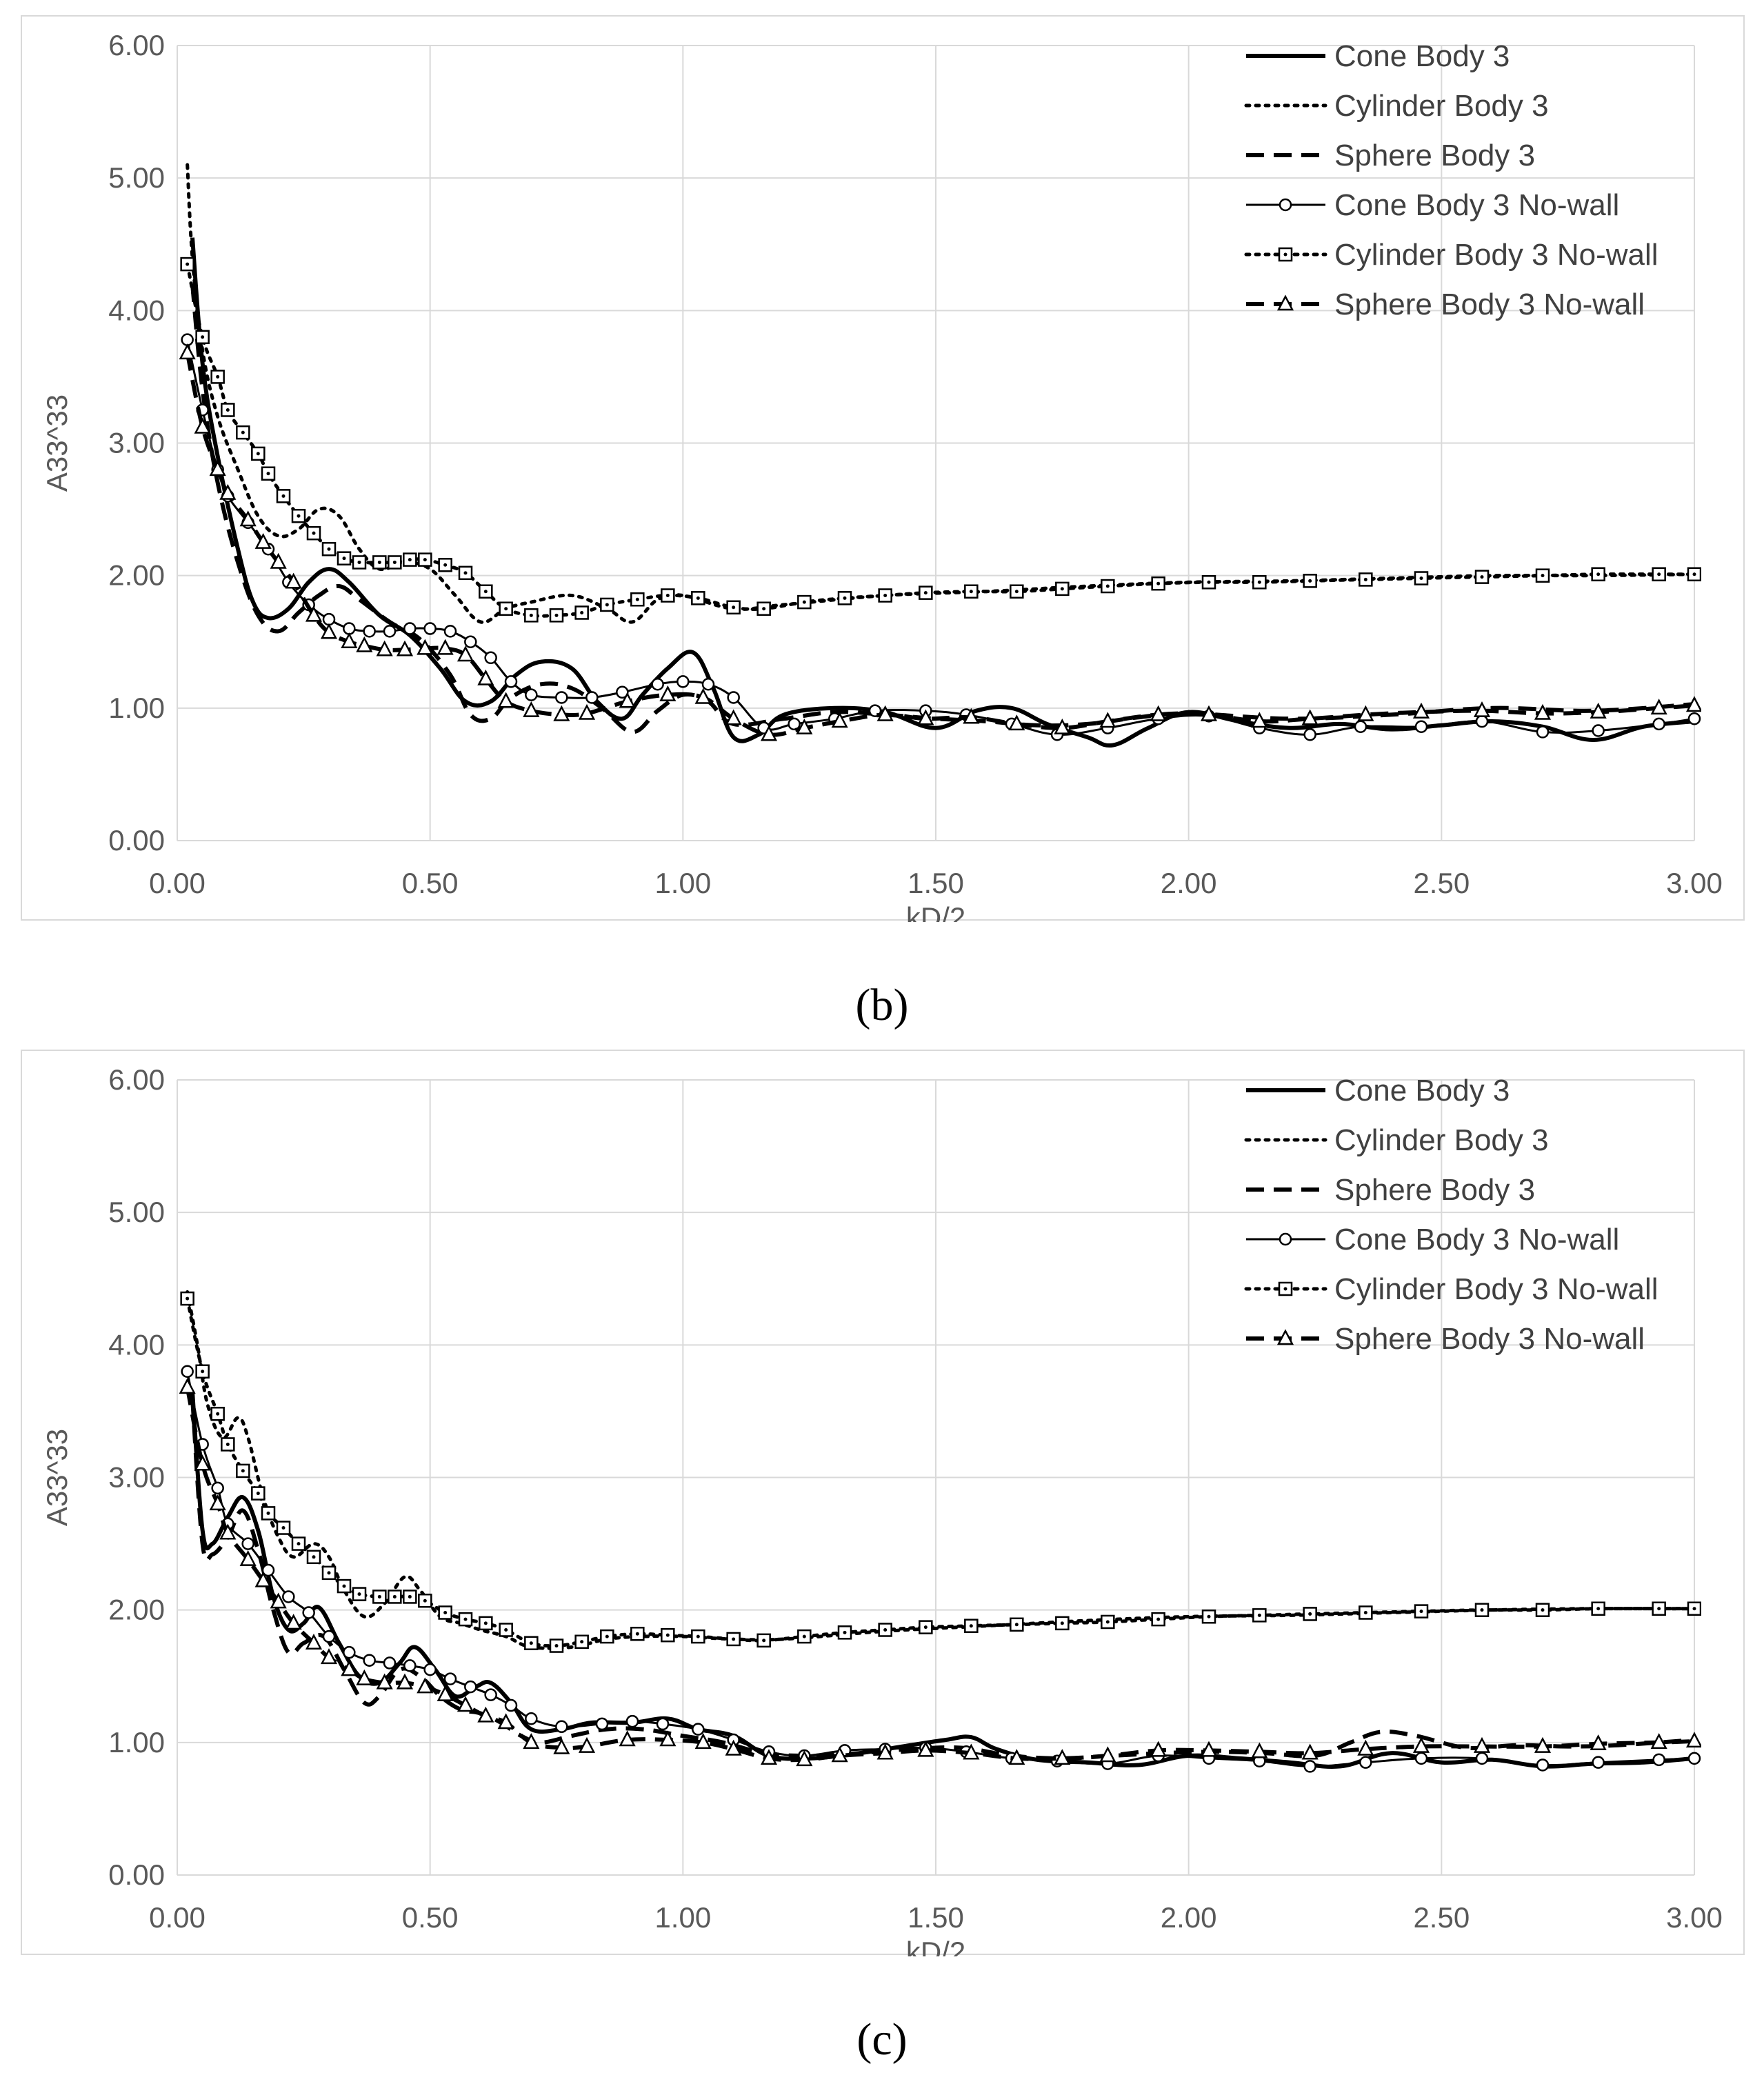 This screenshot has height=2075, width=1764. Describe the element at coordinates (136, 1079) in the screenshot. I see `y-tick-label: 6.00` at that location.